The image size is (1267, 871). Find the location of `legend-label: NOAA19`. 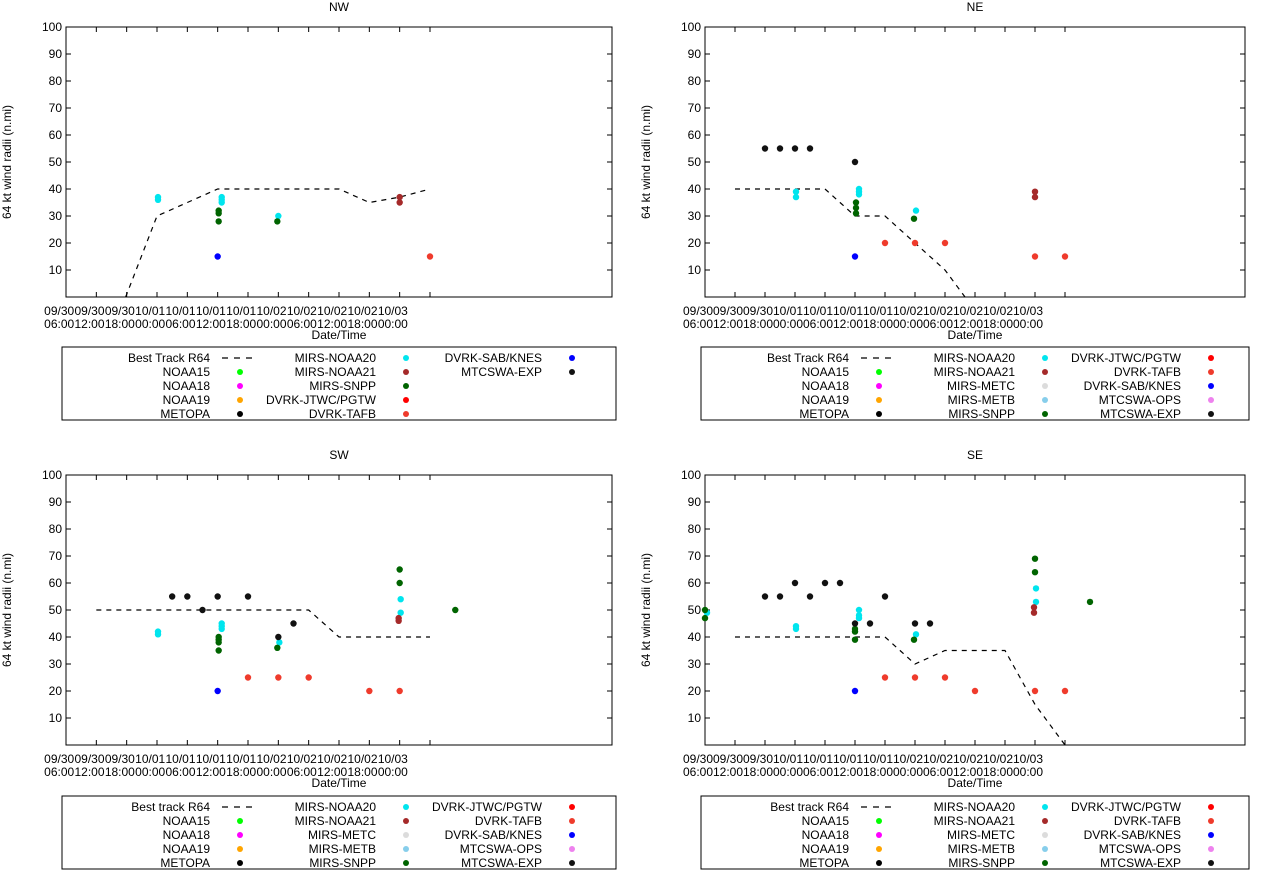

legend-label: NOAA19 is located at coordinates (826, 849).